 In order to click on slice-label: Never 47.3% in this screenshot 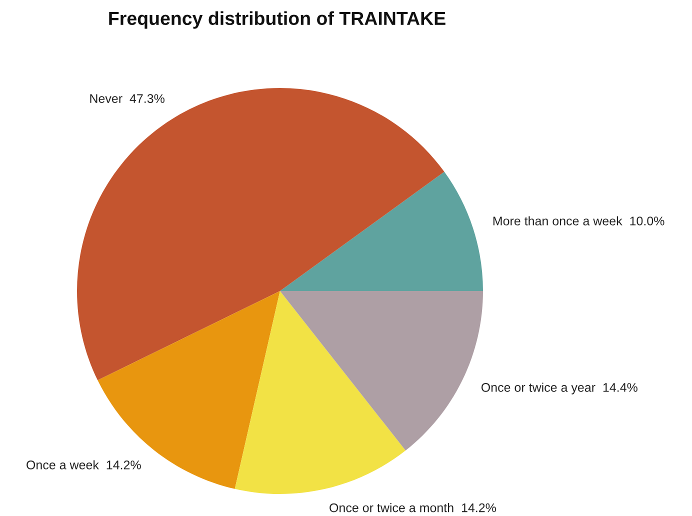, I will do `click(127, 98)`.